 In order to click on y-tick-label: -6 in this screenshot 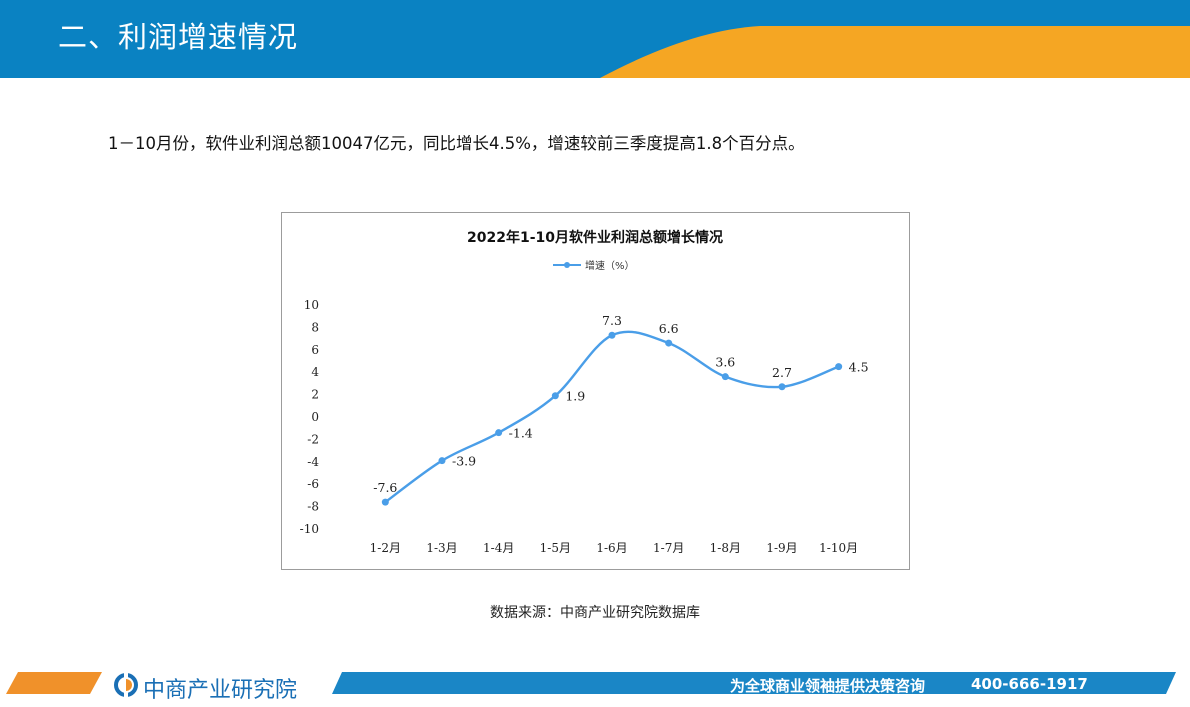, I will do `click(313, 484)`.